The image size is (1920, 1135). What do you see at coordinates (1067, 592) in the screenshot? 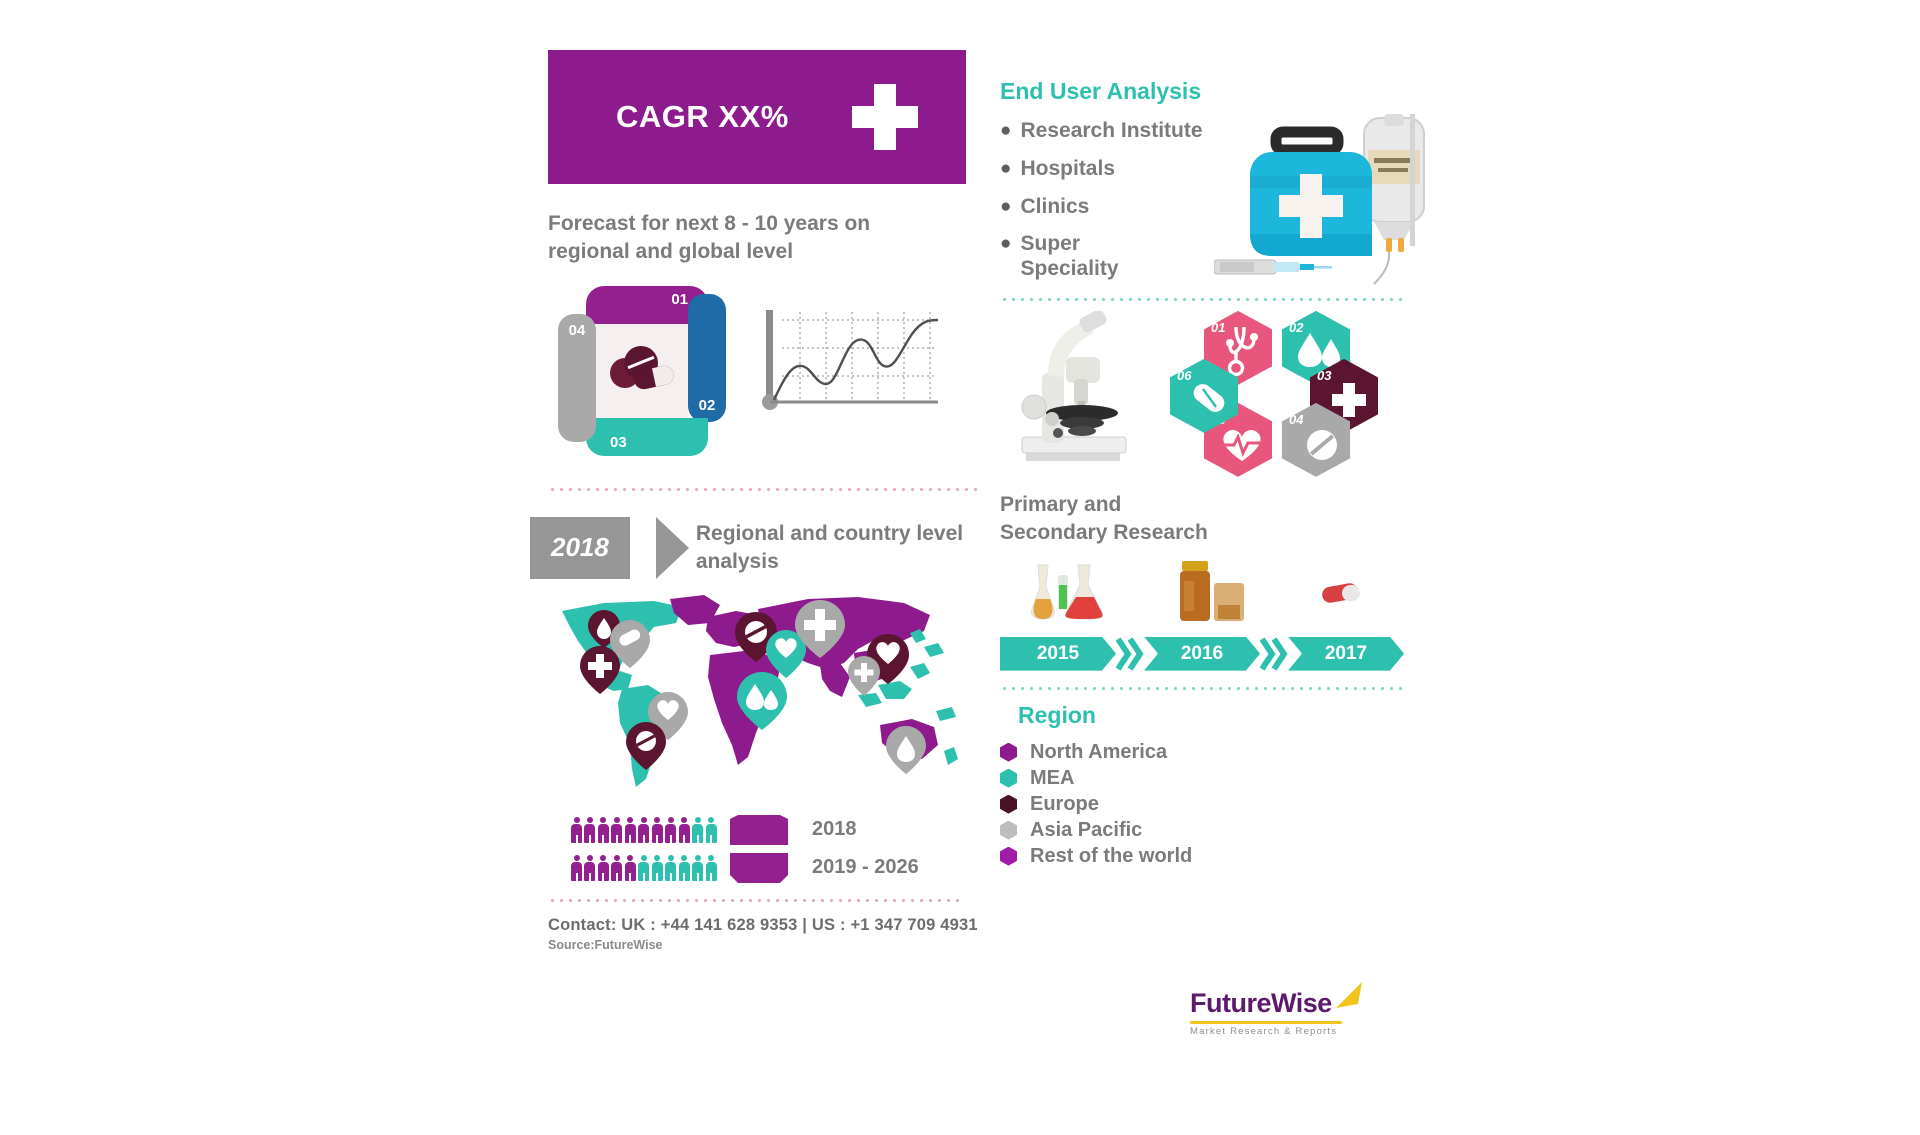
I see `flasks-icon` at bounding box center [1067, 592].